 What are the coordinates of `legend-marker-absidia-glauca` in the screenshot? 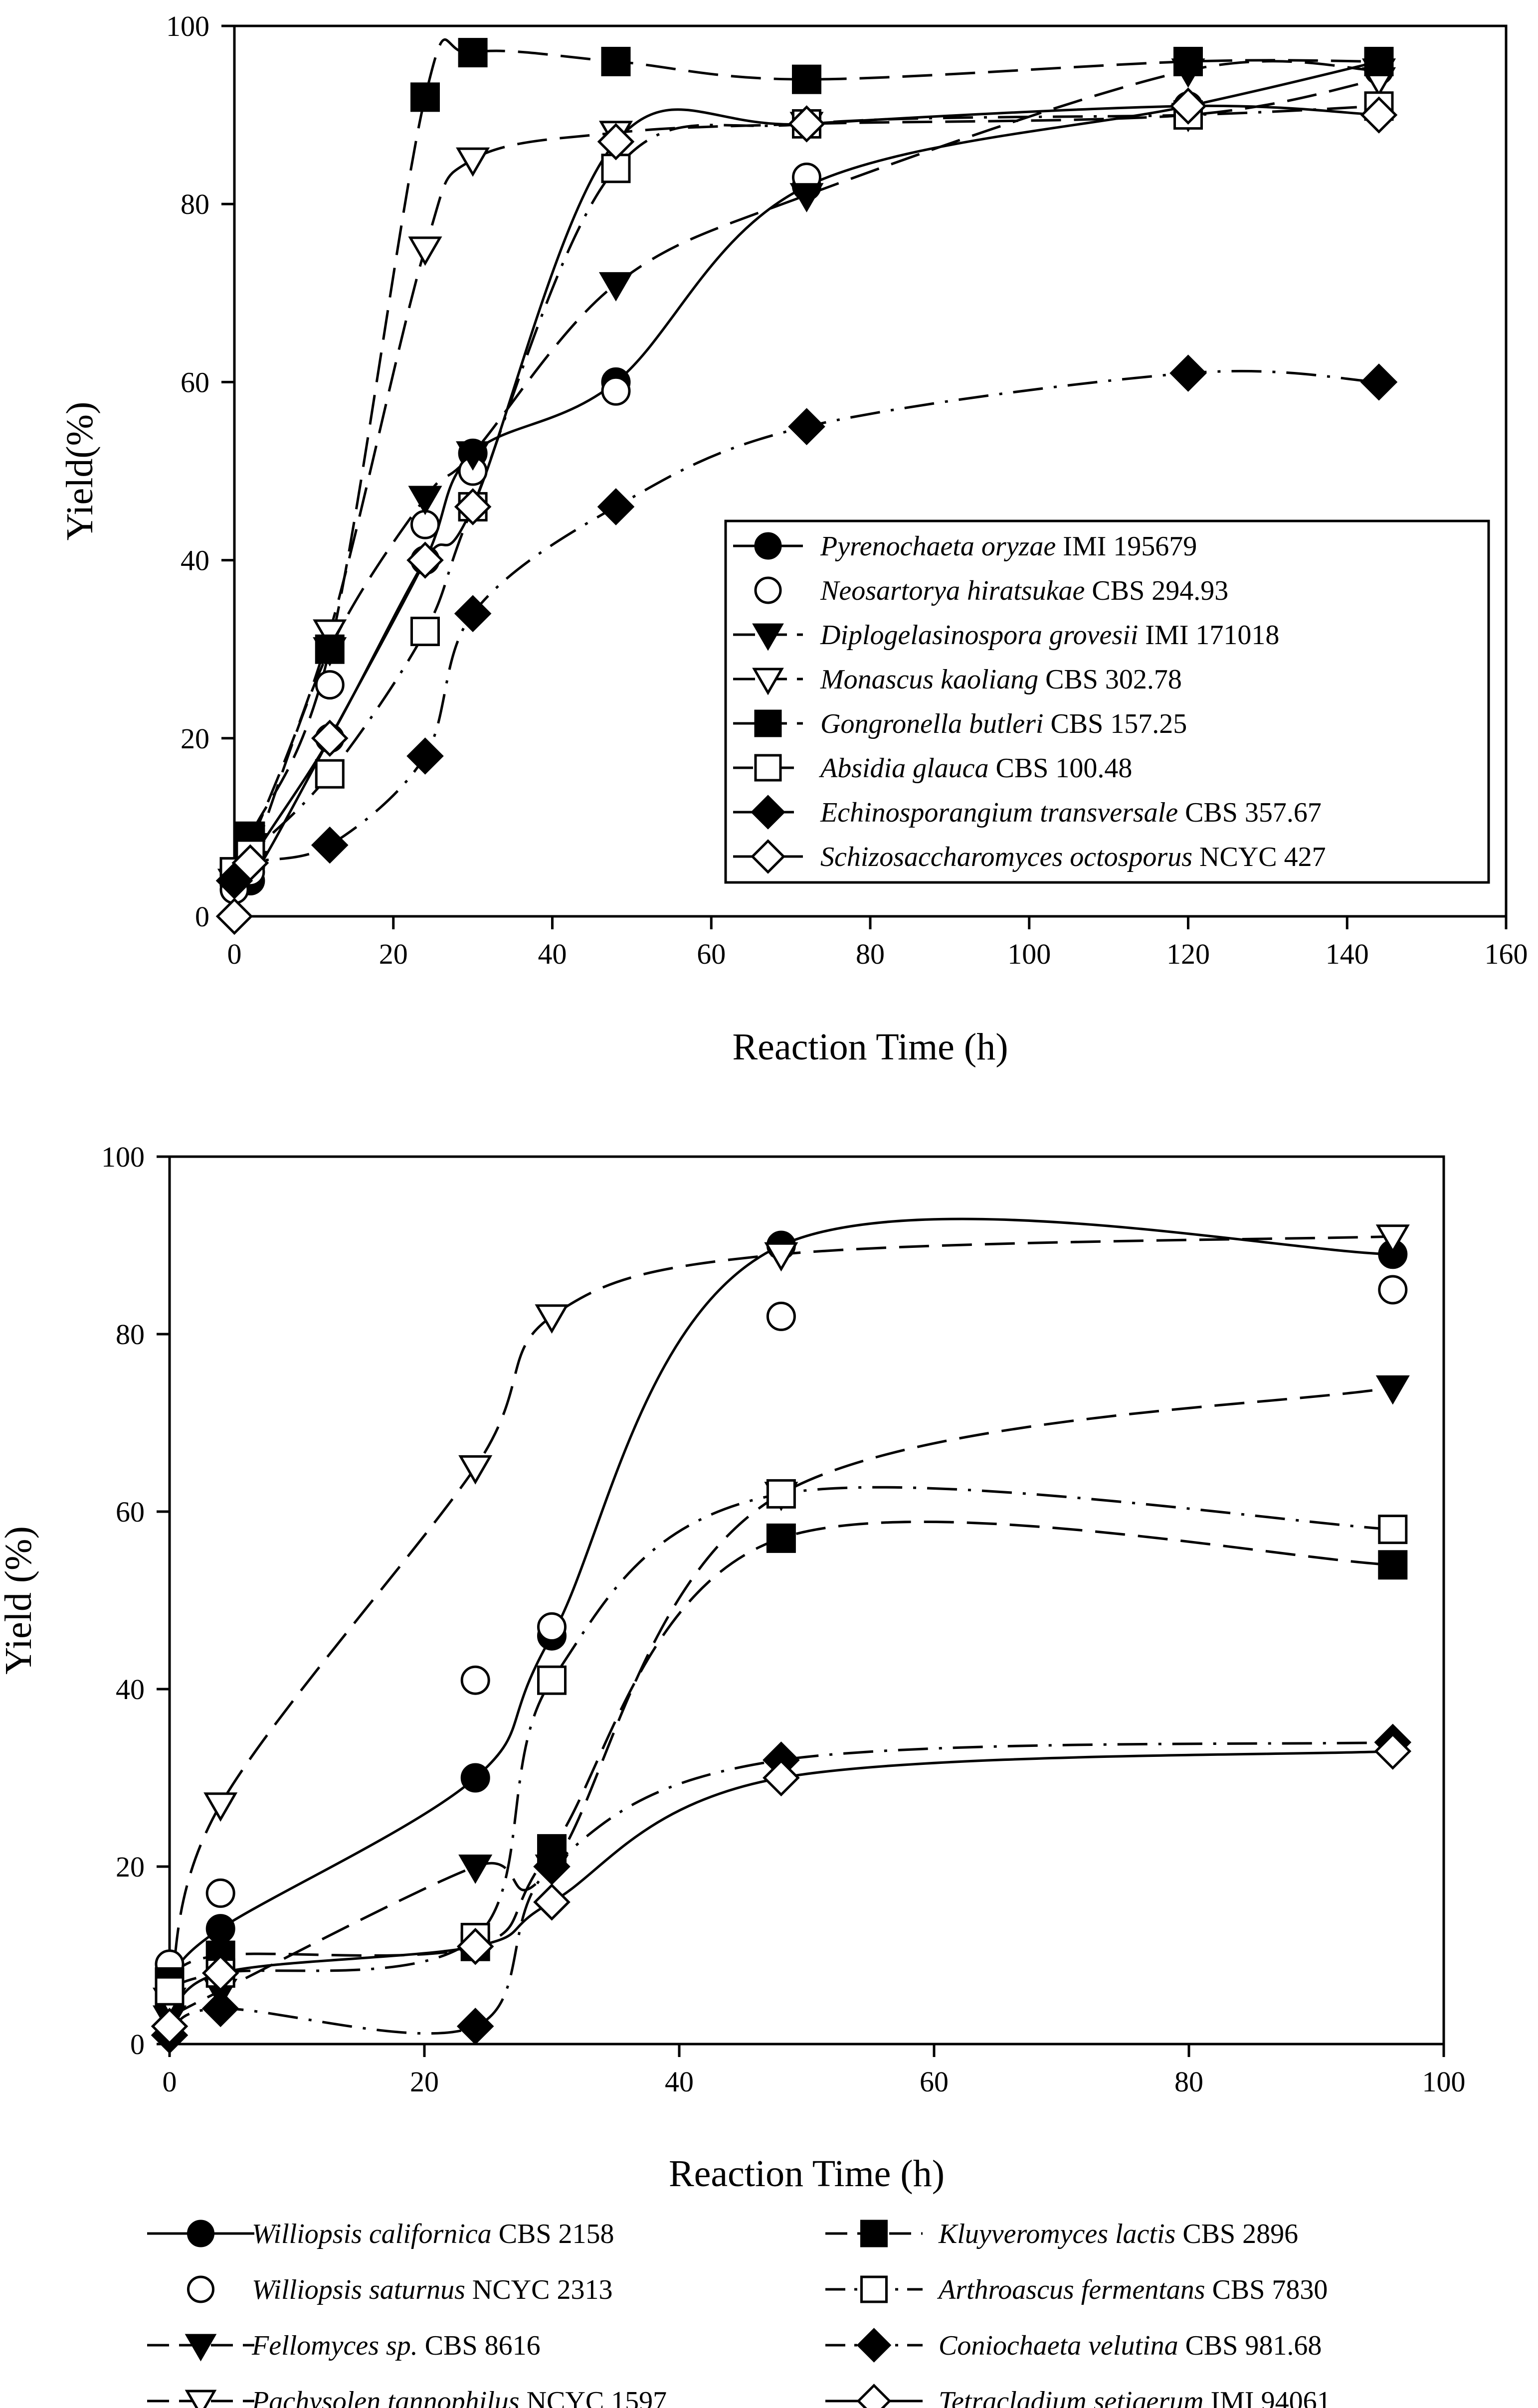 It's located at (768, 768).